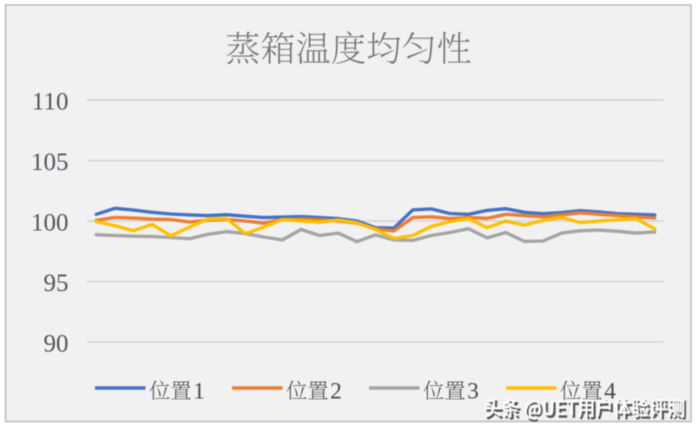 This screenshot has height=428, width=697. I want to click on svg-text: 105, so click(50, 162).